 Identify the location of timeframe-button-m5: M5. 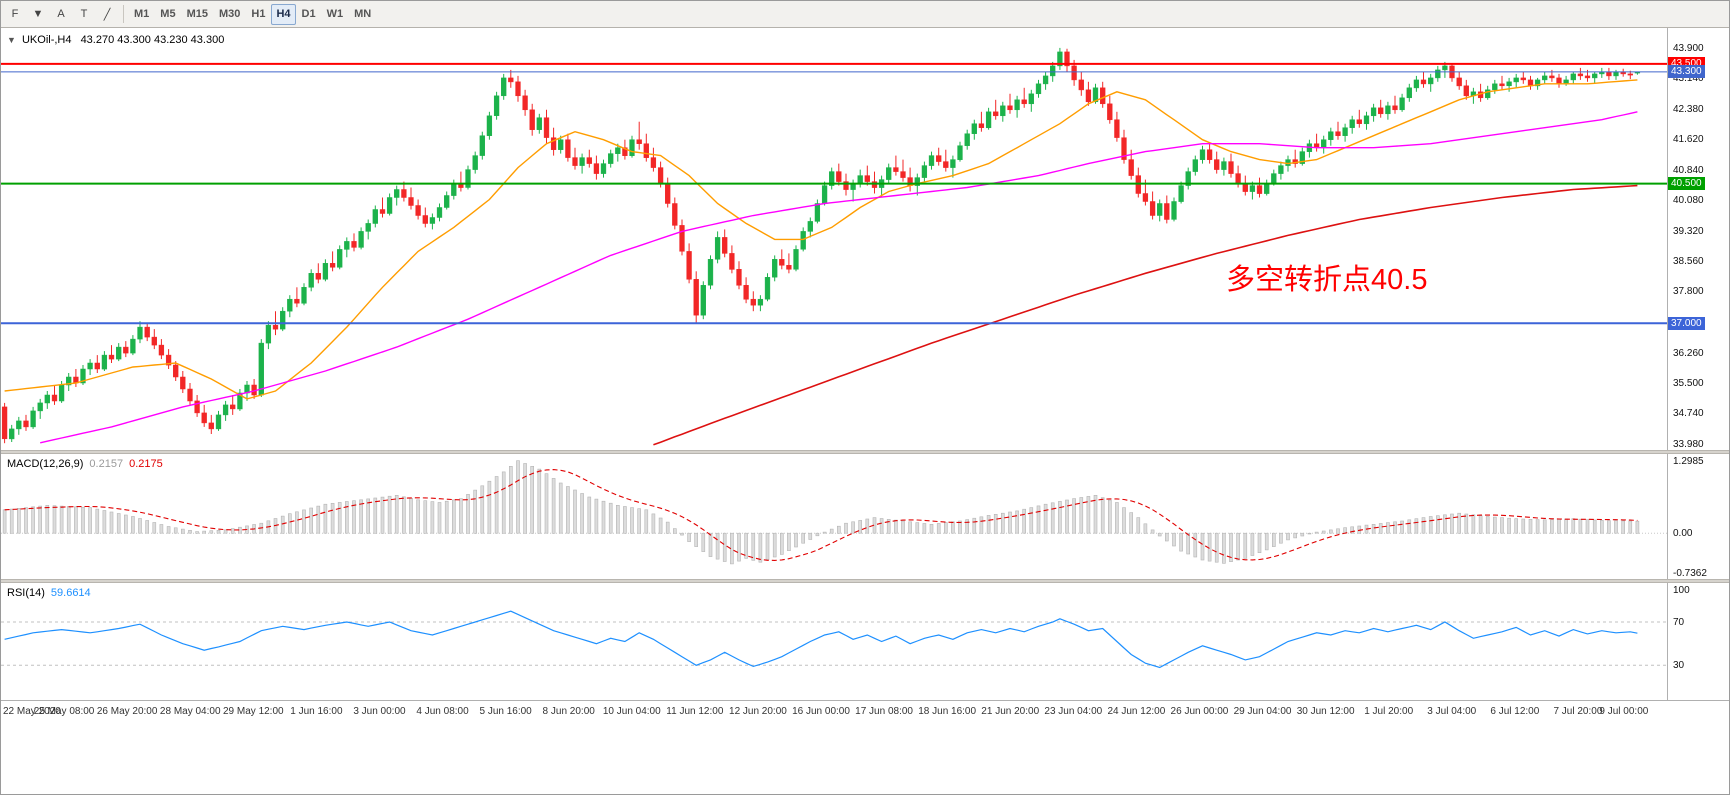
(168, 14).